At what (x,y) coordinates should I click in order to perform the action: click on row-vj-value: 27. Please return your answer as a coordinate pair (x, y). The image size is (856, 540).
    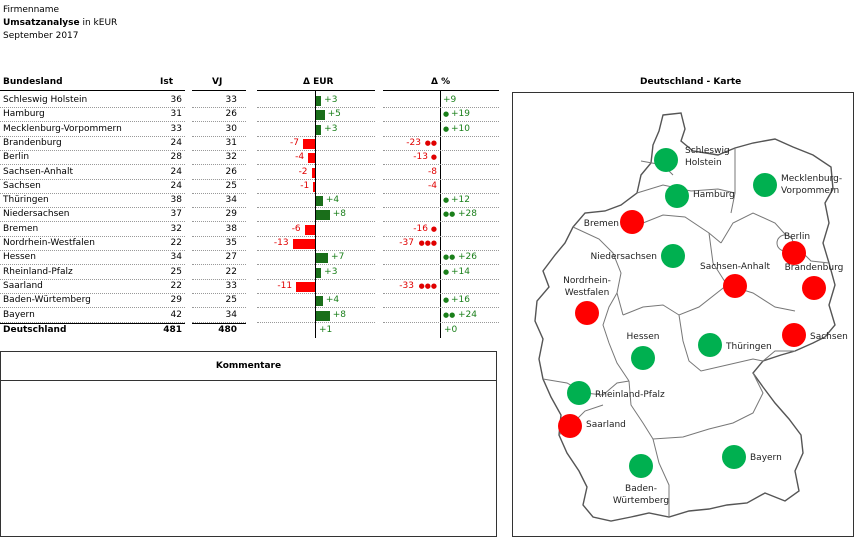
    Looking at the image, I should click on (231, 257).